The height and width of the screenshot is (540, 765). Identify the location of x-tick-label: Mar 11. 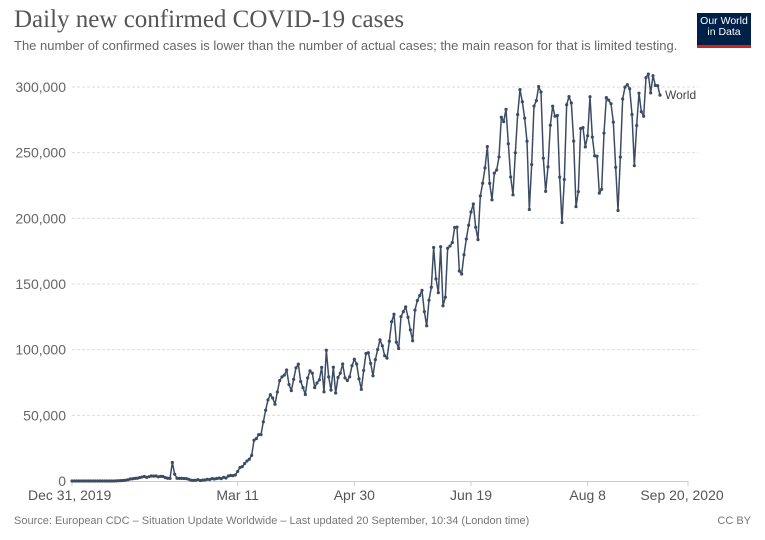
(237, 495).